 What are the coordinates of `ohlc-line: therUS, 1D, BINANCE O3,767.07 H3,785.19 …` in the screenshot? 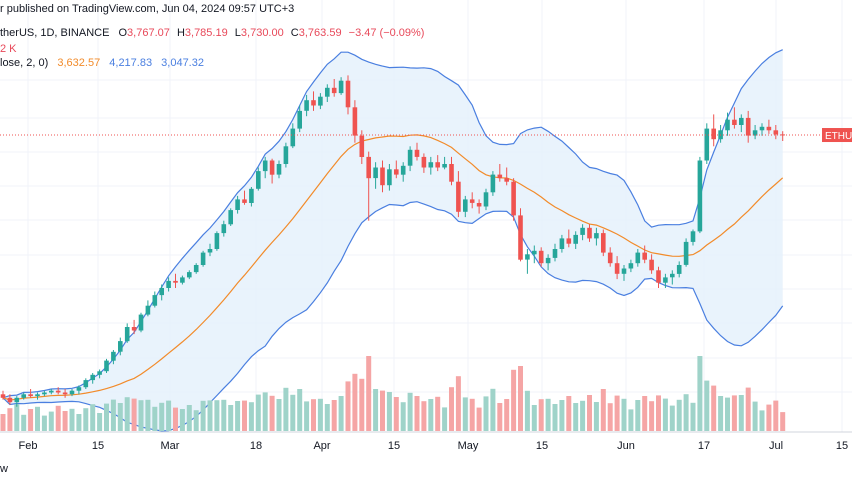 It's located at (212, 33).